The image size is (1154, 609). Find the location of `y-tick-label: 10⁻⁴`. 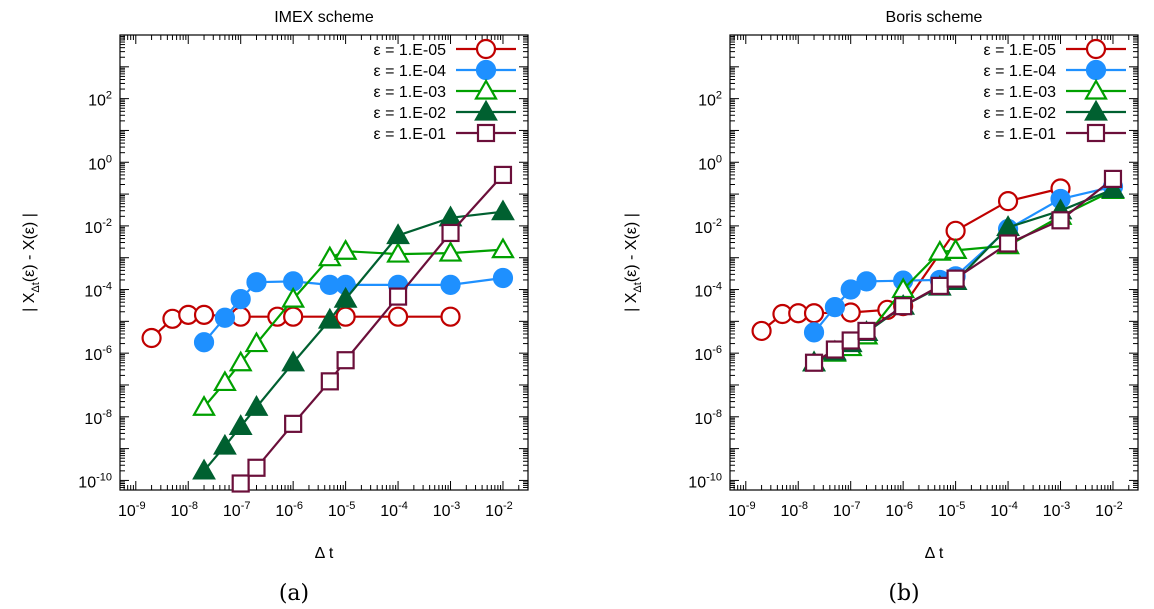

y-tick-label: 10⁻⁴ is located at coordinates (98, 291).